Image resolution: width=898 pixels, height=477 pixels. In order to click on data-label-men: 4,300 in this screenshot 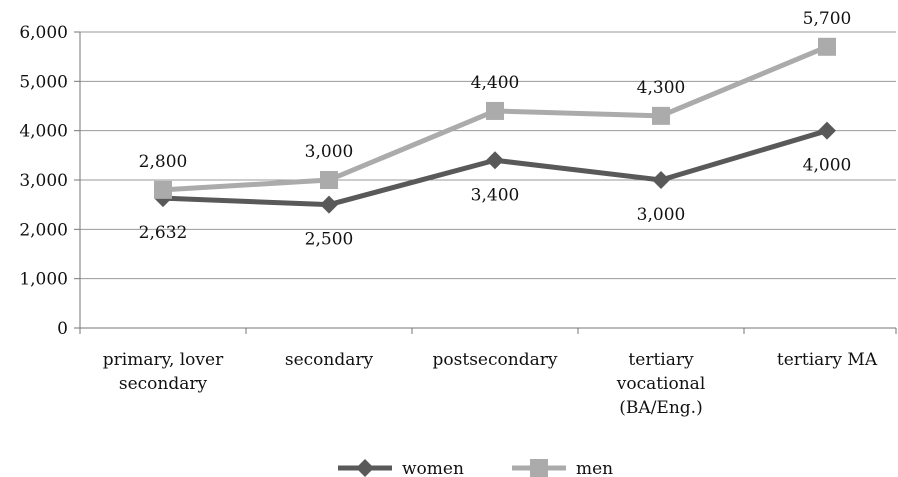, I will do `click(661, 88)`.